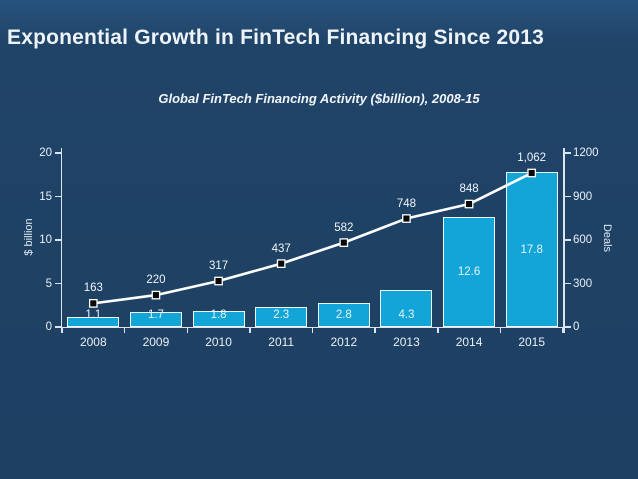 This screenshot has height=479, width=638. What do you see at coordinates (48, 283) in the screenshot?
I see `left-axis-tick-label: 5` at bounding box center [48, 283].